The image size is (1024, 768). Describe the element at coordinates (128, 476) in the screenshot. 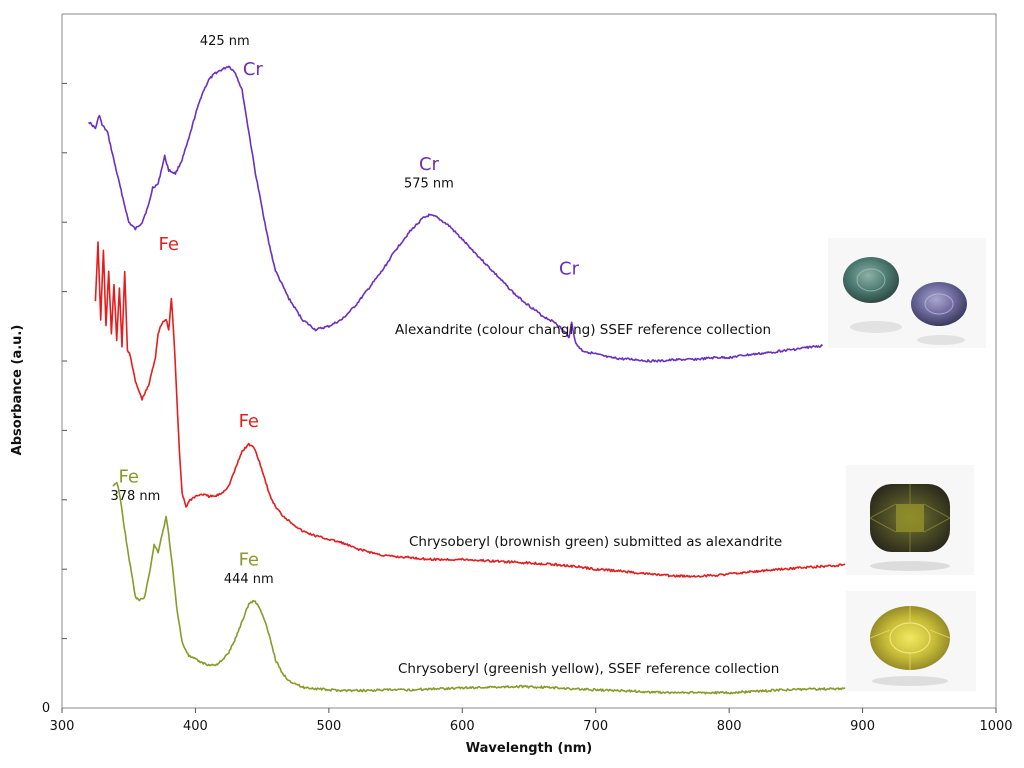

I see `ann-fe-green-378-ion: Fe` at that location.